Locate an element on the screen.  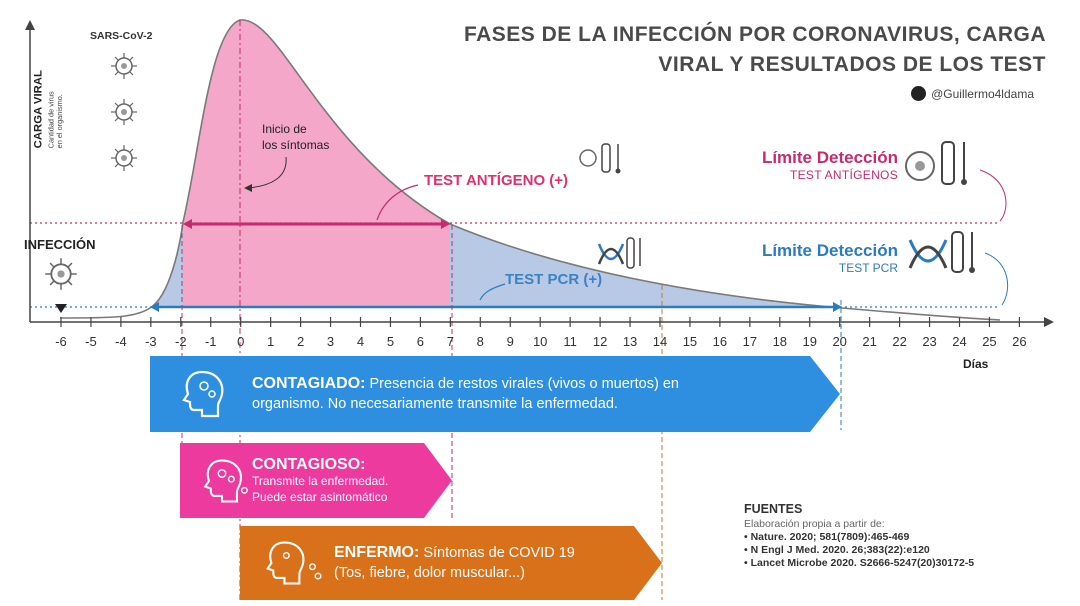
infection-marker is located at coordinates (61, 308).